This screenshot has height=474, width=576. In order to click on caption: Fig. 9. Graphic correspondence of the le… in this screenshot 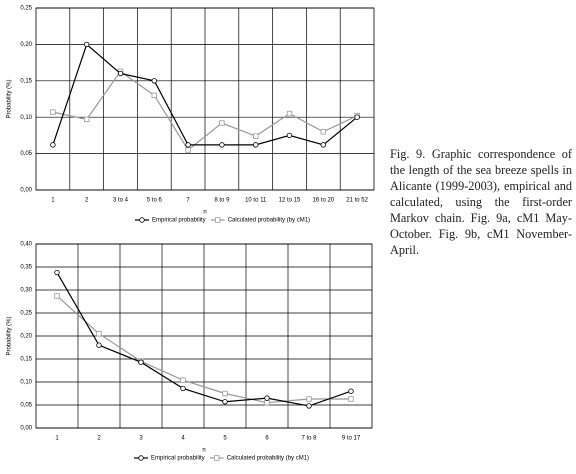, I will do `click(481, 202)`.